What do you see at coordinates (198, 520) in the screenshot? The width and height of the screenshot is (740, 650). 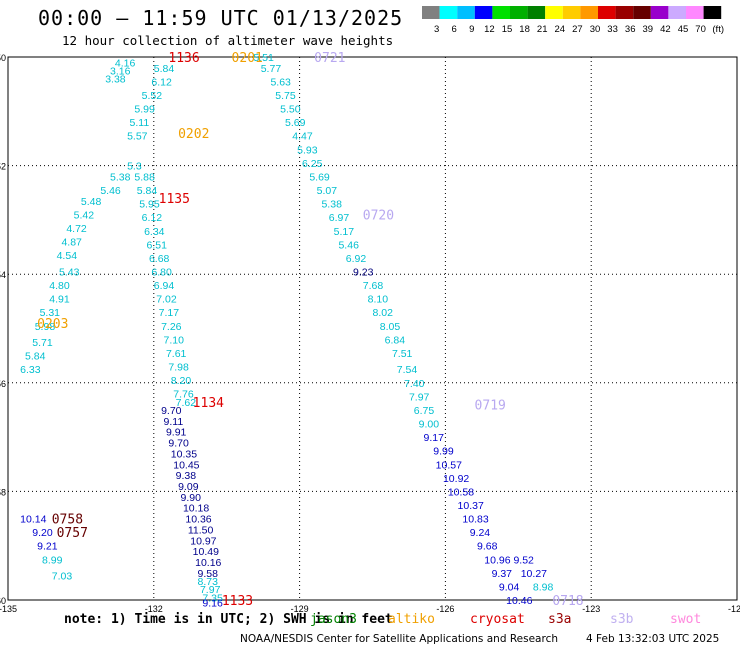 I see `wave-height-value: 10.36` at bounding box center [198, 520].